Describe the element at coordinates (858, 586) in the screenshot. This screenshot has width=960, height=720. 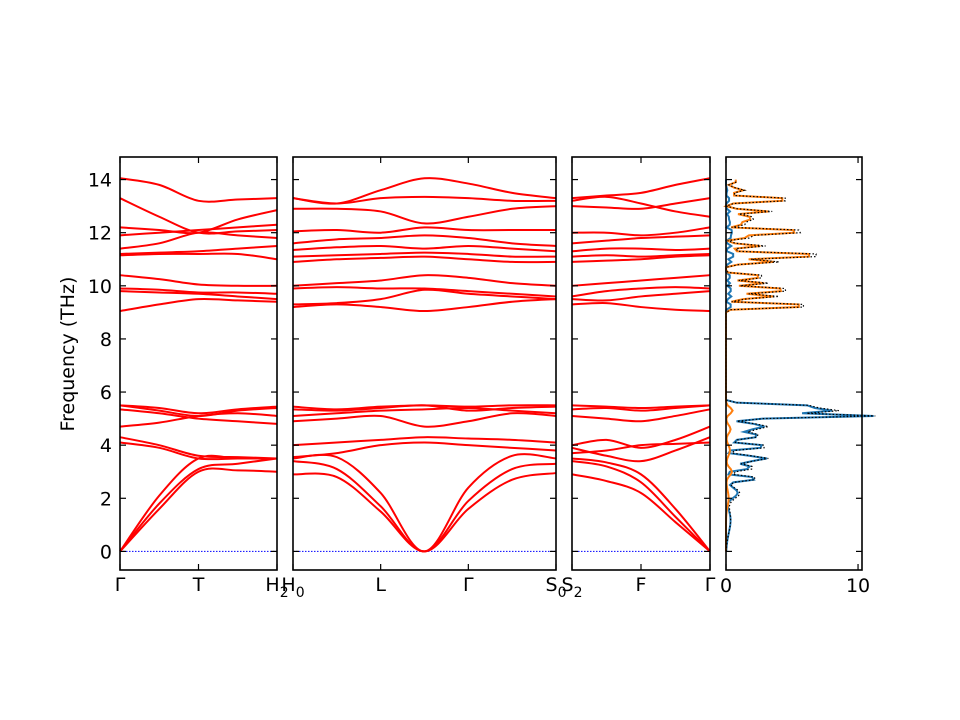
I see `dos-x-tick-label: 10` at that location.